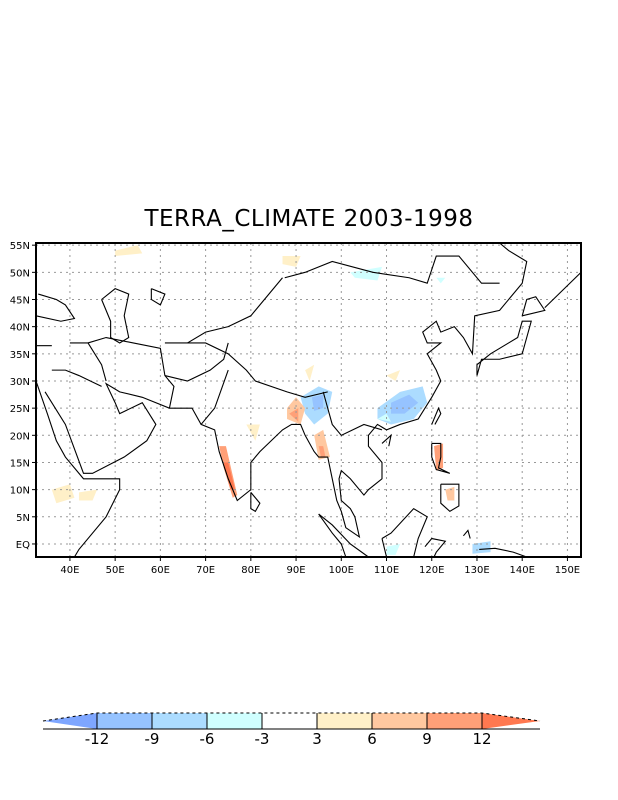 This screenshot has height=800, width=618. Describe the element at coordinates (291, 730) in the screenshot. I see `colorbar: -12 -9 -6 -3 3 6 9 12` at that location.